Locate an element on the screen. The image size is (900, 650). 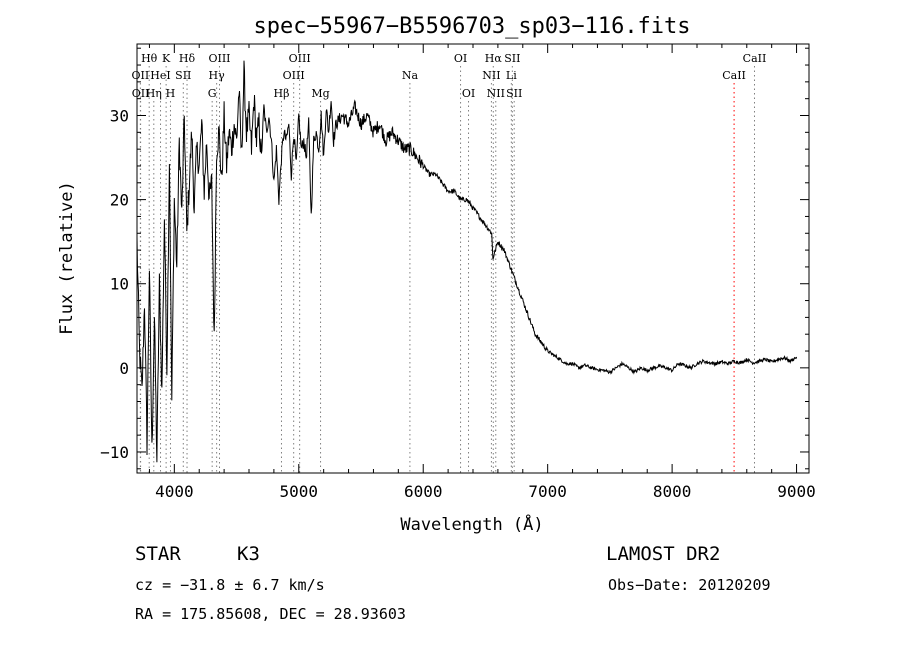
chart-title: spec−55967−B5596703_sp03−116.fits is located at coordinates (471, 26).